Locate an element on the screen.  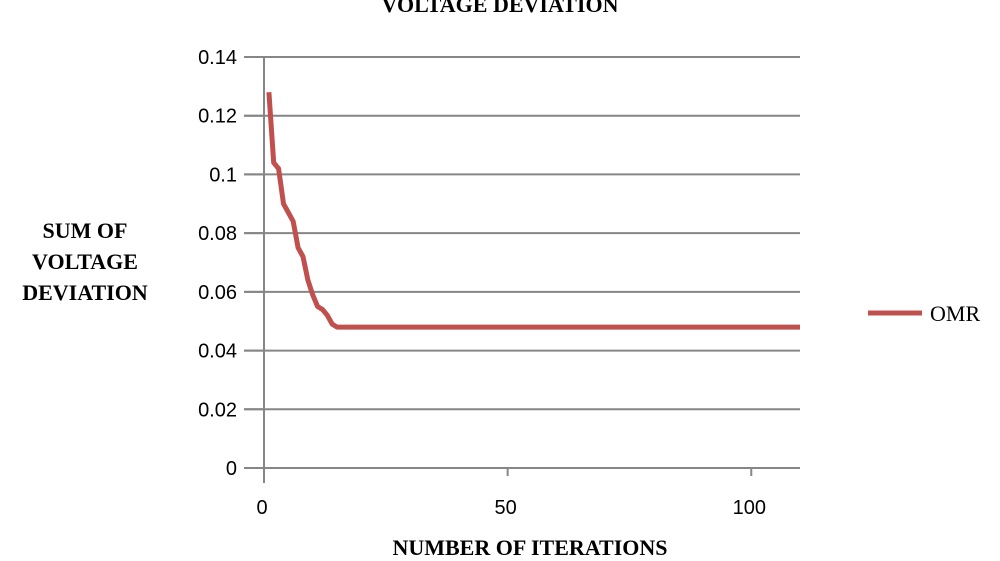
y-tick-label: 0.04 is located at coordinates (217, 352).